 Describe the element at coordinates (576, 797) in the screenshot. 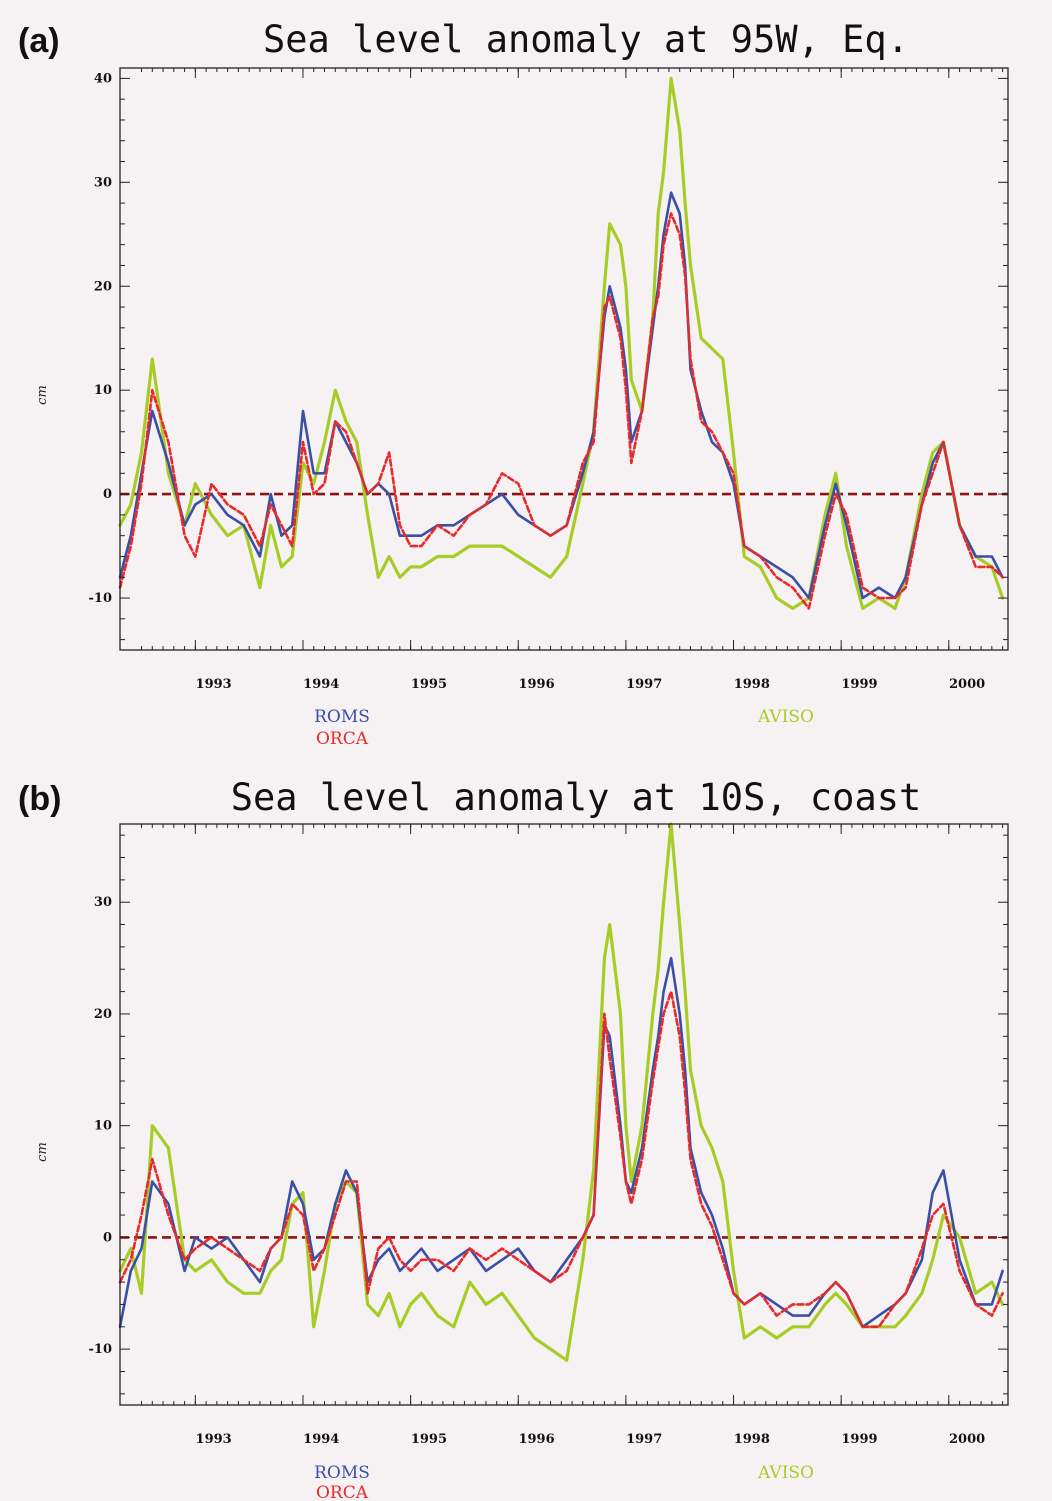

I see `chart-title: Sea level anomaly at 10S, coast` at that location.